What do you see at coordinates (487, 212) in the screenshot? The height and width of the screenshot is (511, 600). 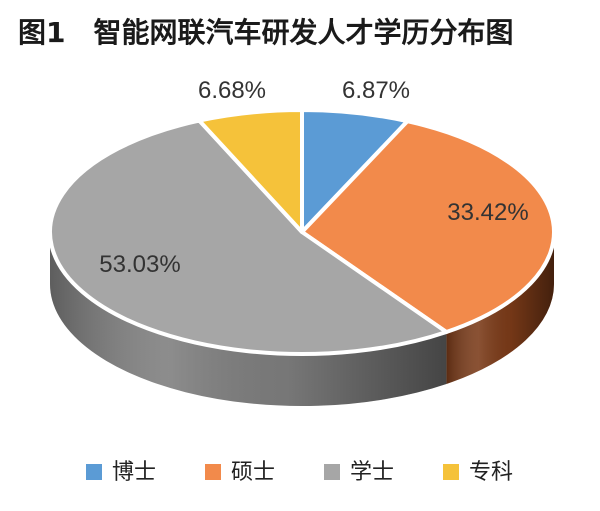 I see `data-label-1: 33.42%` at bounding box center [487, 212].